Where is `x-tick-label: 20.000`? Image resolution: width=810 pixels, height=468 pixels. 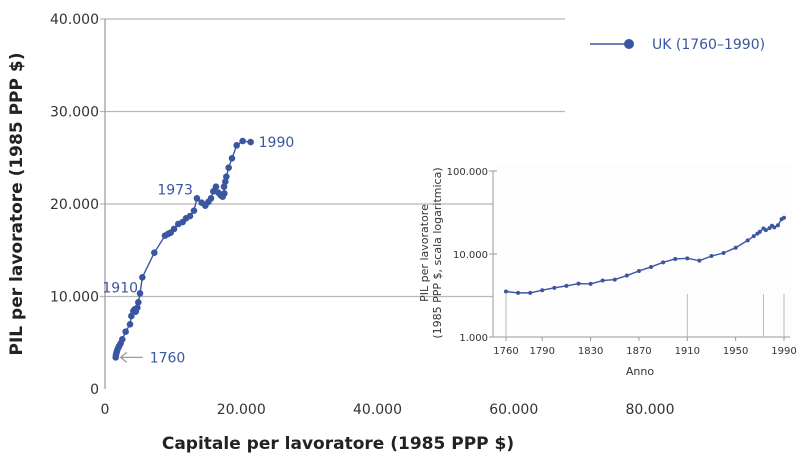 x-tick-label: 20.000 is located at coordinates (241, 410).